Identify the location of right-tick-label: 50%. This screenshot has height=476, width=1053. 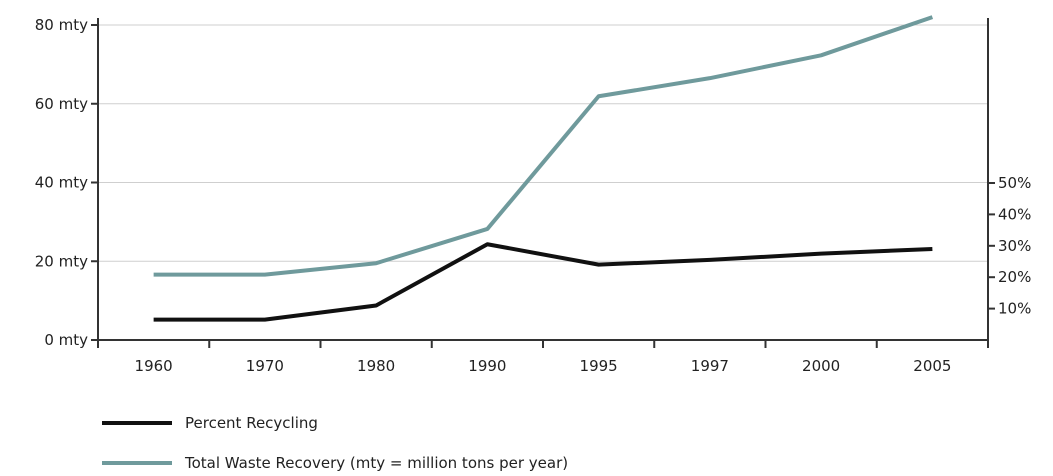
(1014, 183).